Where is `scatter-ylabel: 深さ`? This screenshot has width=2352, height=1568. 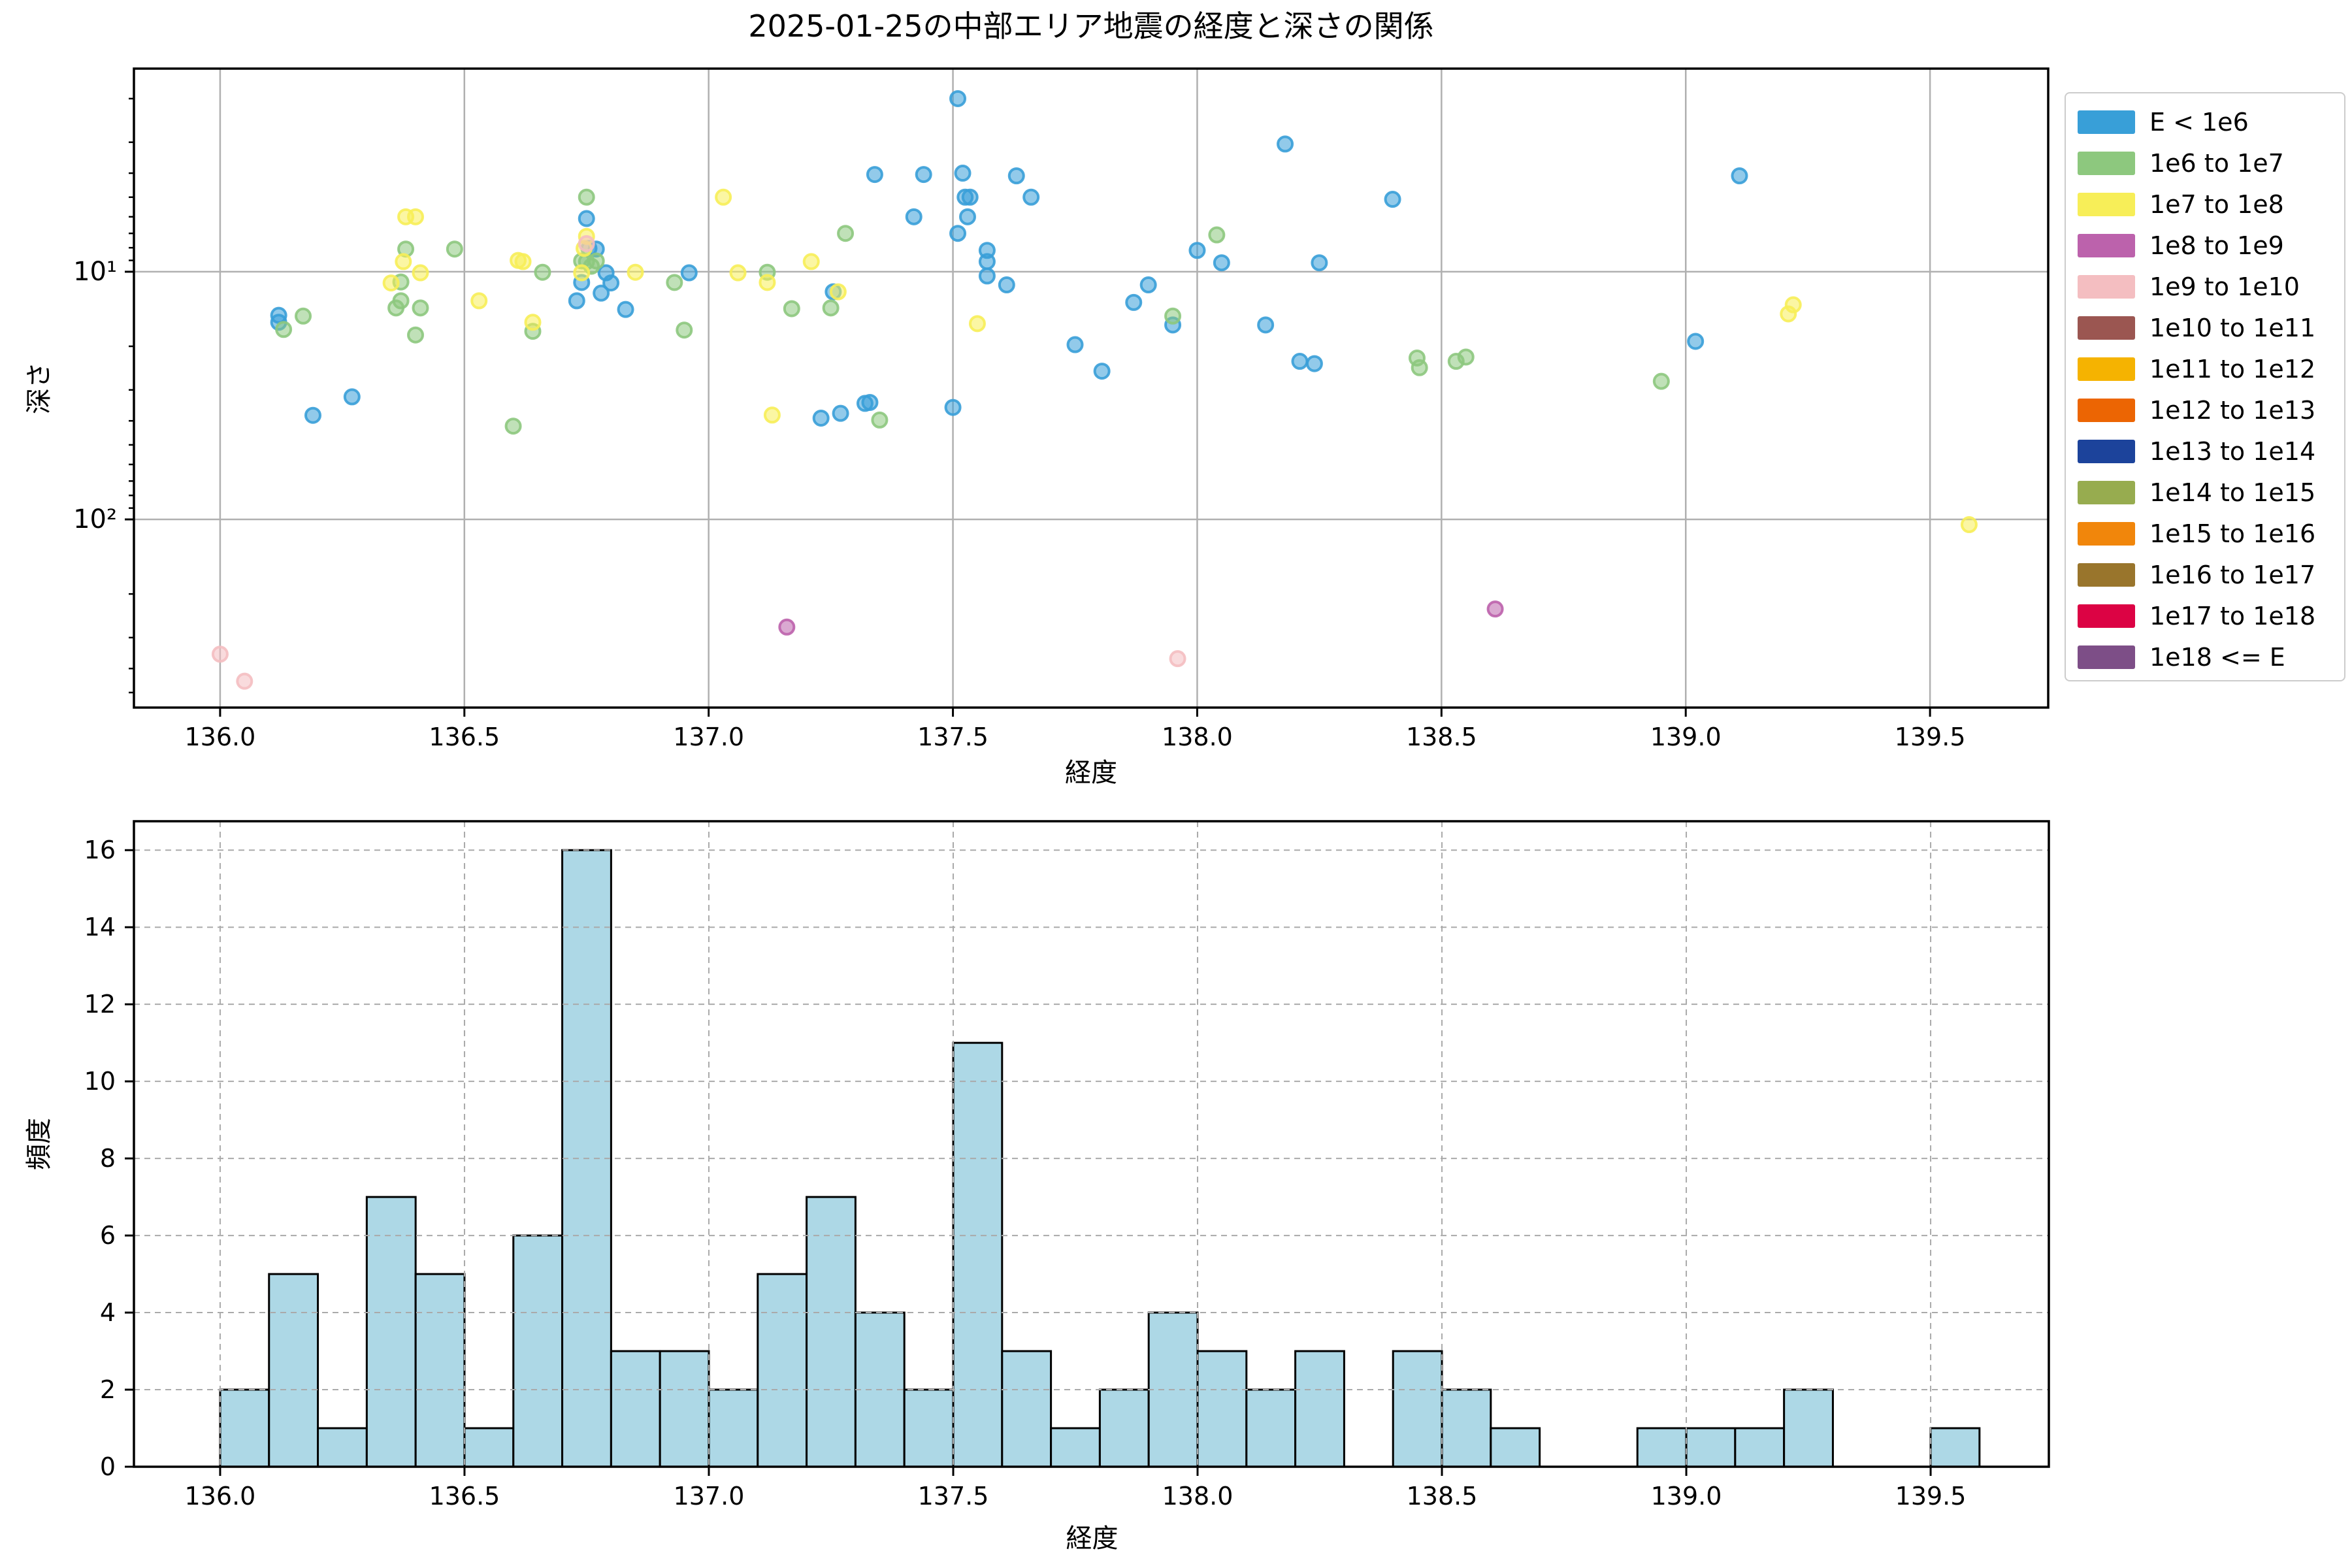 scatter-ylabel: 深さ is located at coordinates (39, 388).